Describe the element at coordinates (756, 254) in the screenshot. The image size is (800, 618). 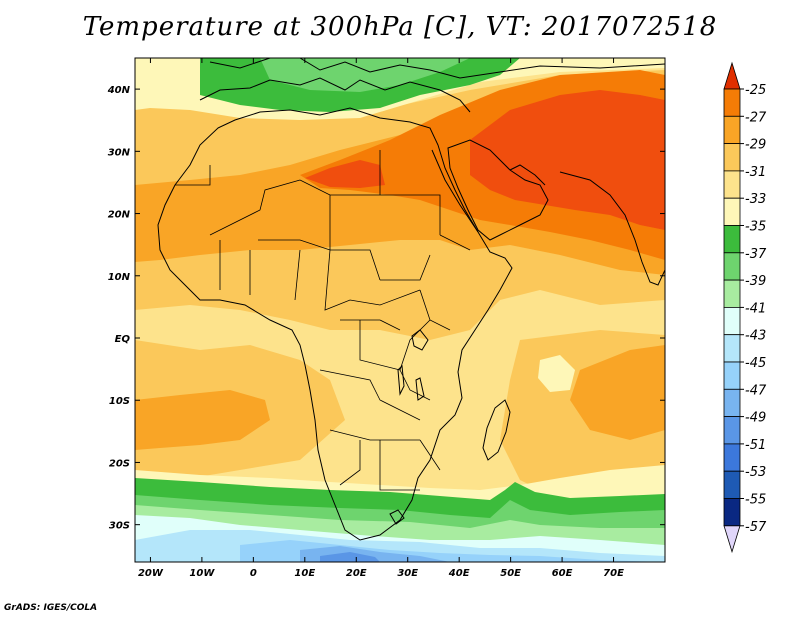
I see `colorbar-label: -37` at that location.